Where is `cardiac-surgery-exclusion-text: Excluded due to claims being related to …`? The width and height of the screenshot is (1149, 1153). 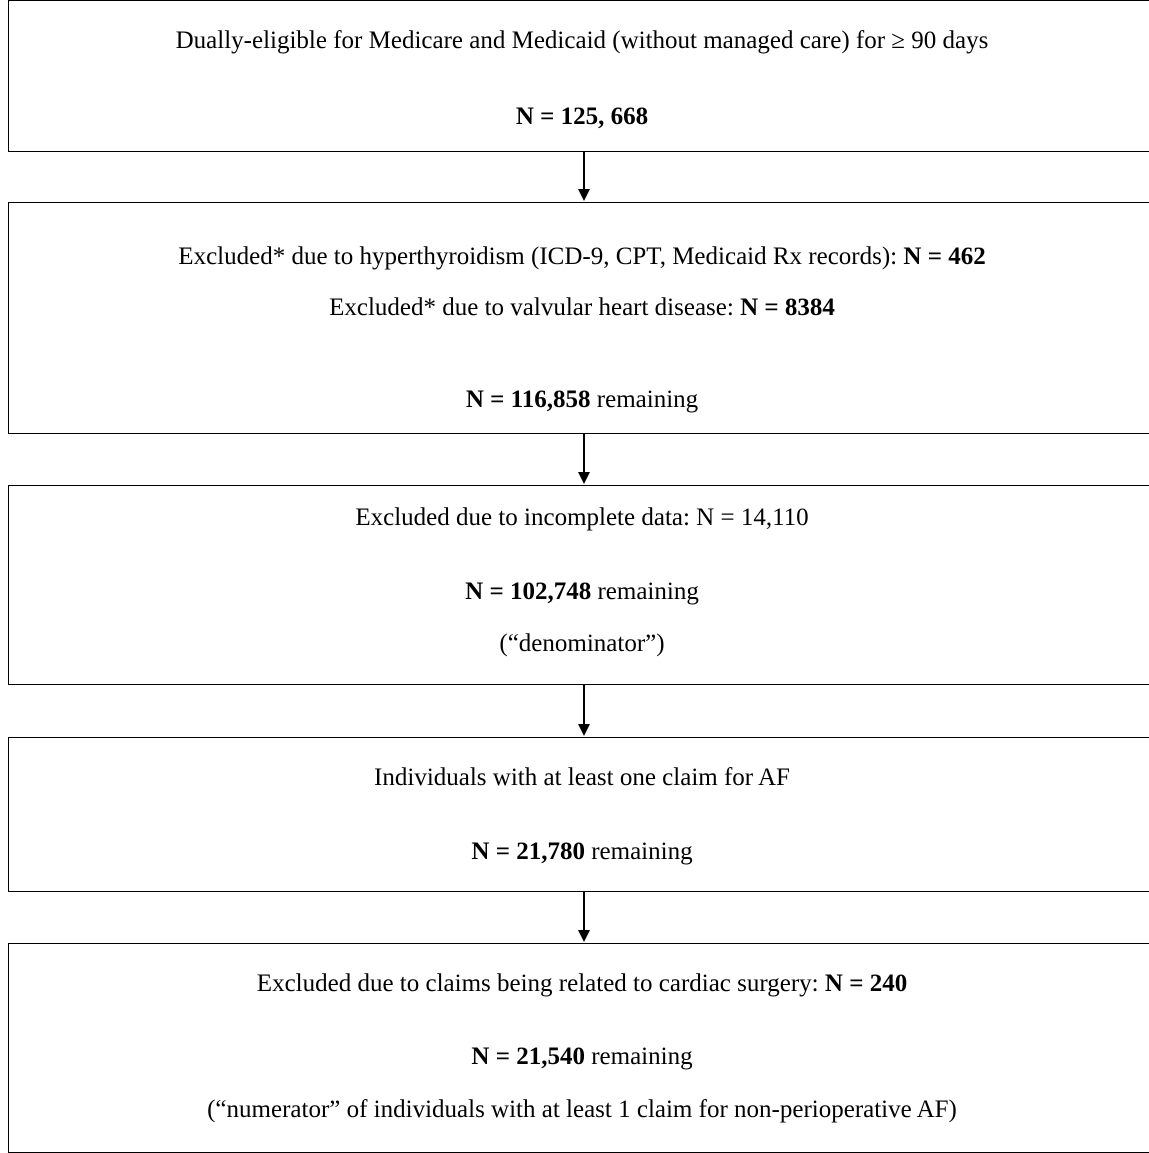 cardiac-surgery-exclusion-text: Excluded due to claims being related to … is located at coordinates (540, 983).